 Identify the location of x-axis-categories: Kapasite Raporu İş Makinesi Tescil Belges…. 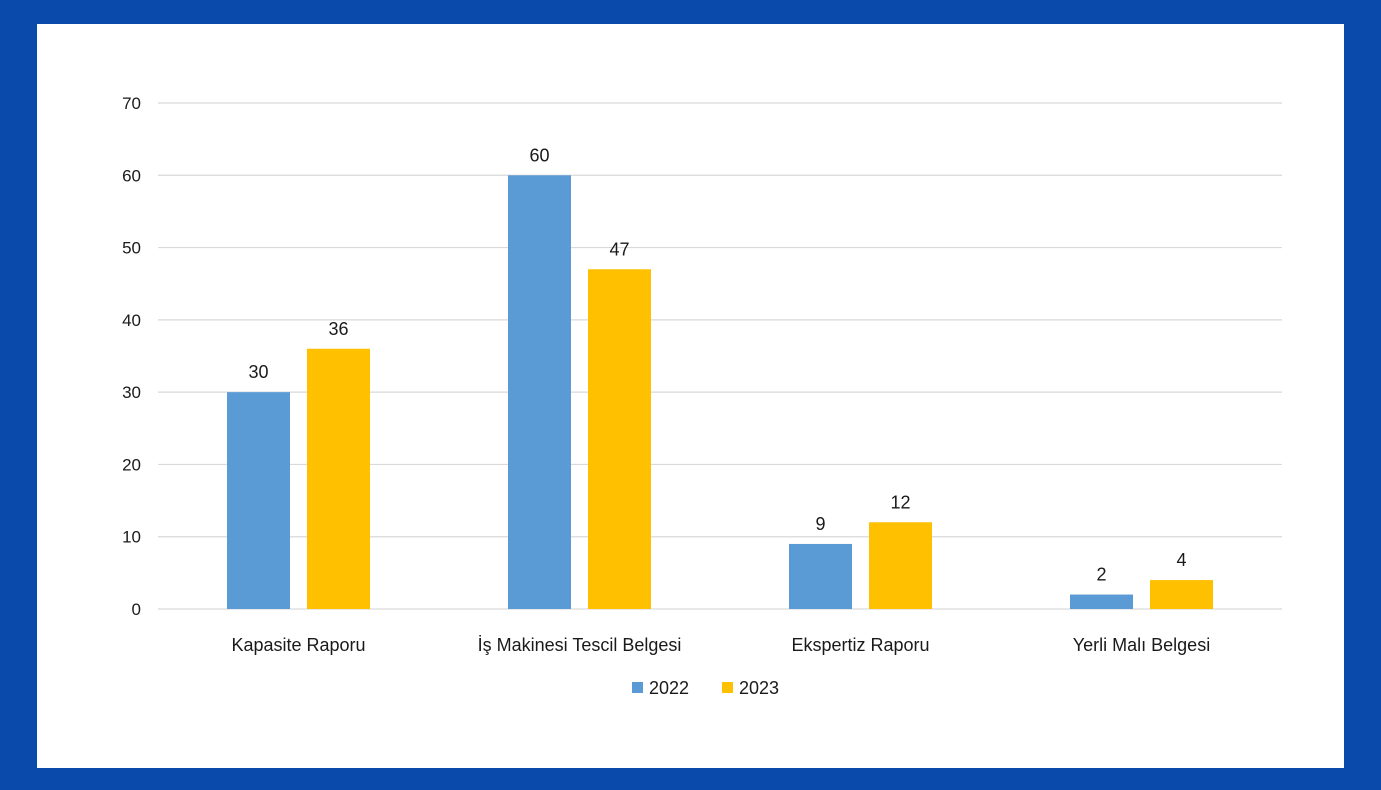
(720, 645).